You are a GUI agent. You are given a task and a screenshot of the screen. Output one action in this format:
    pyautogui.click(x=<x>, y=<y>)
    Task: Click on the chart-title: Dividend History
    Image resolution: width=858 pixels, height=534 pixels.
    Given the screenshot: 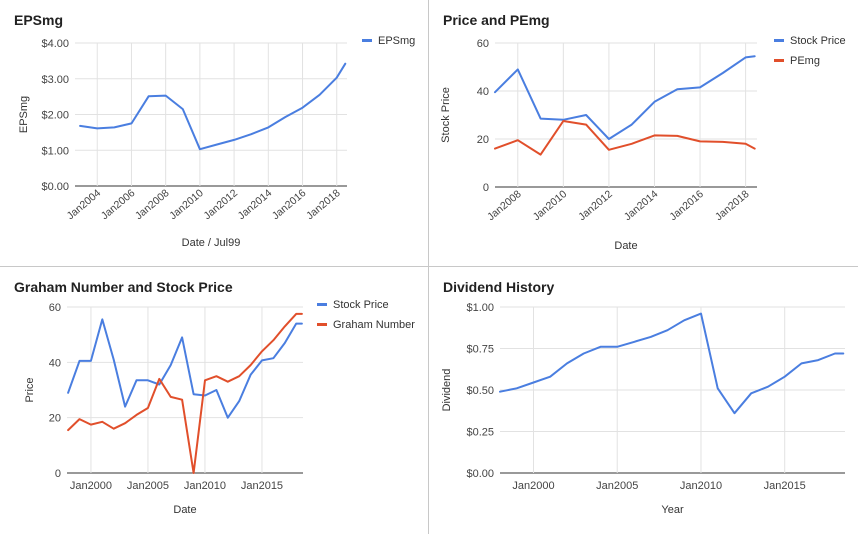 What is the action you would take?
    pyautogui.click(x=499, y=287)
    